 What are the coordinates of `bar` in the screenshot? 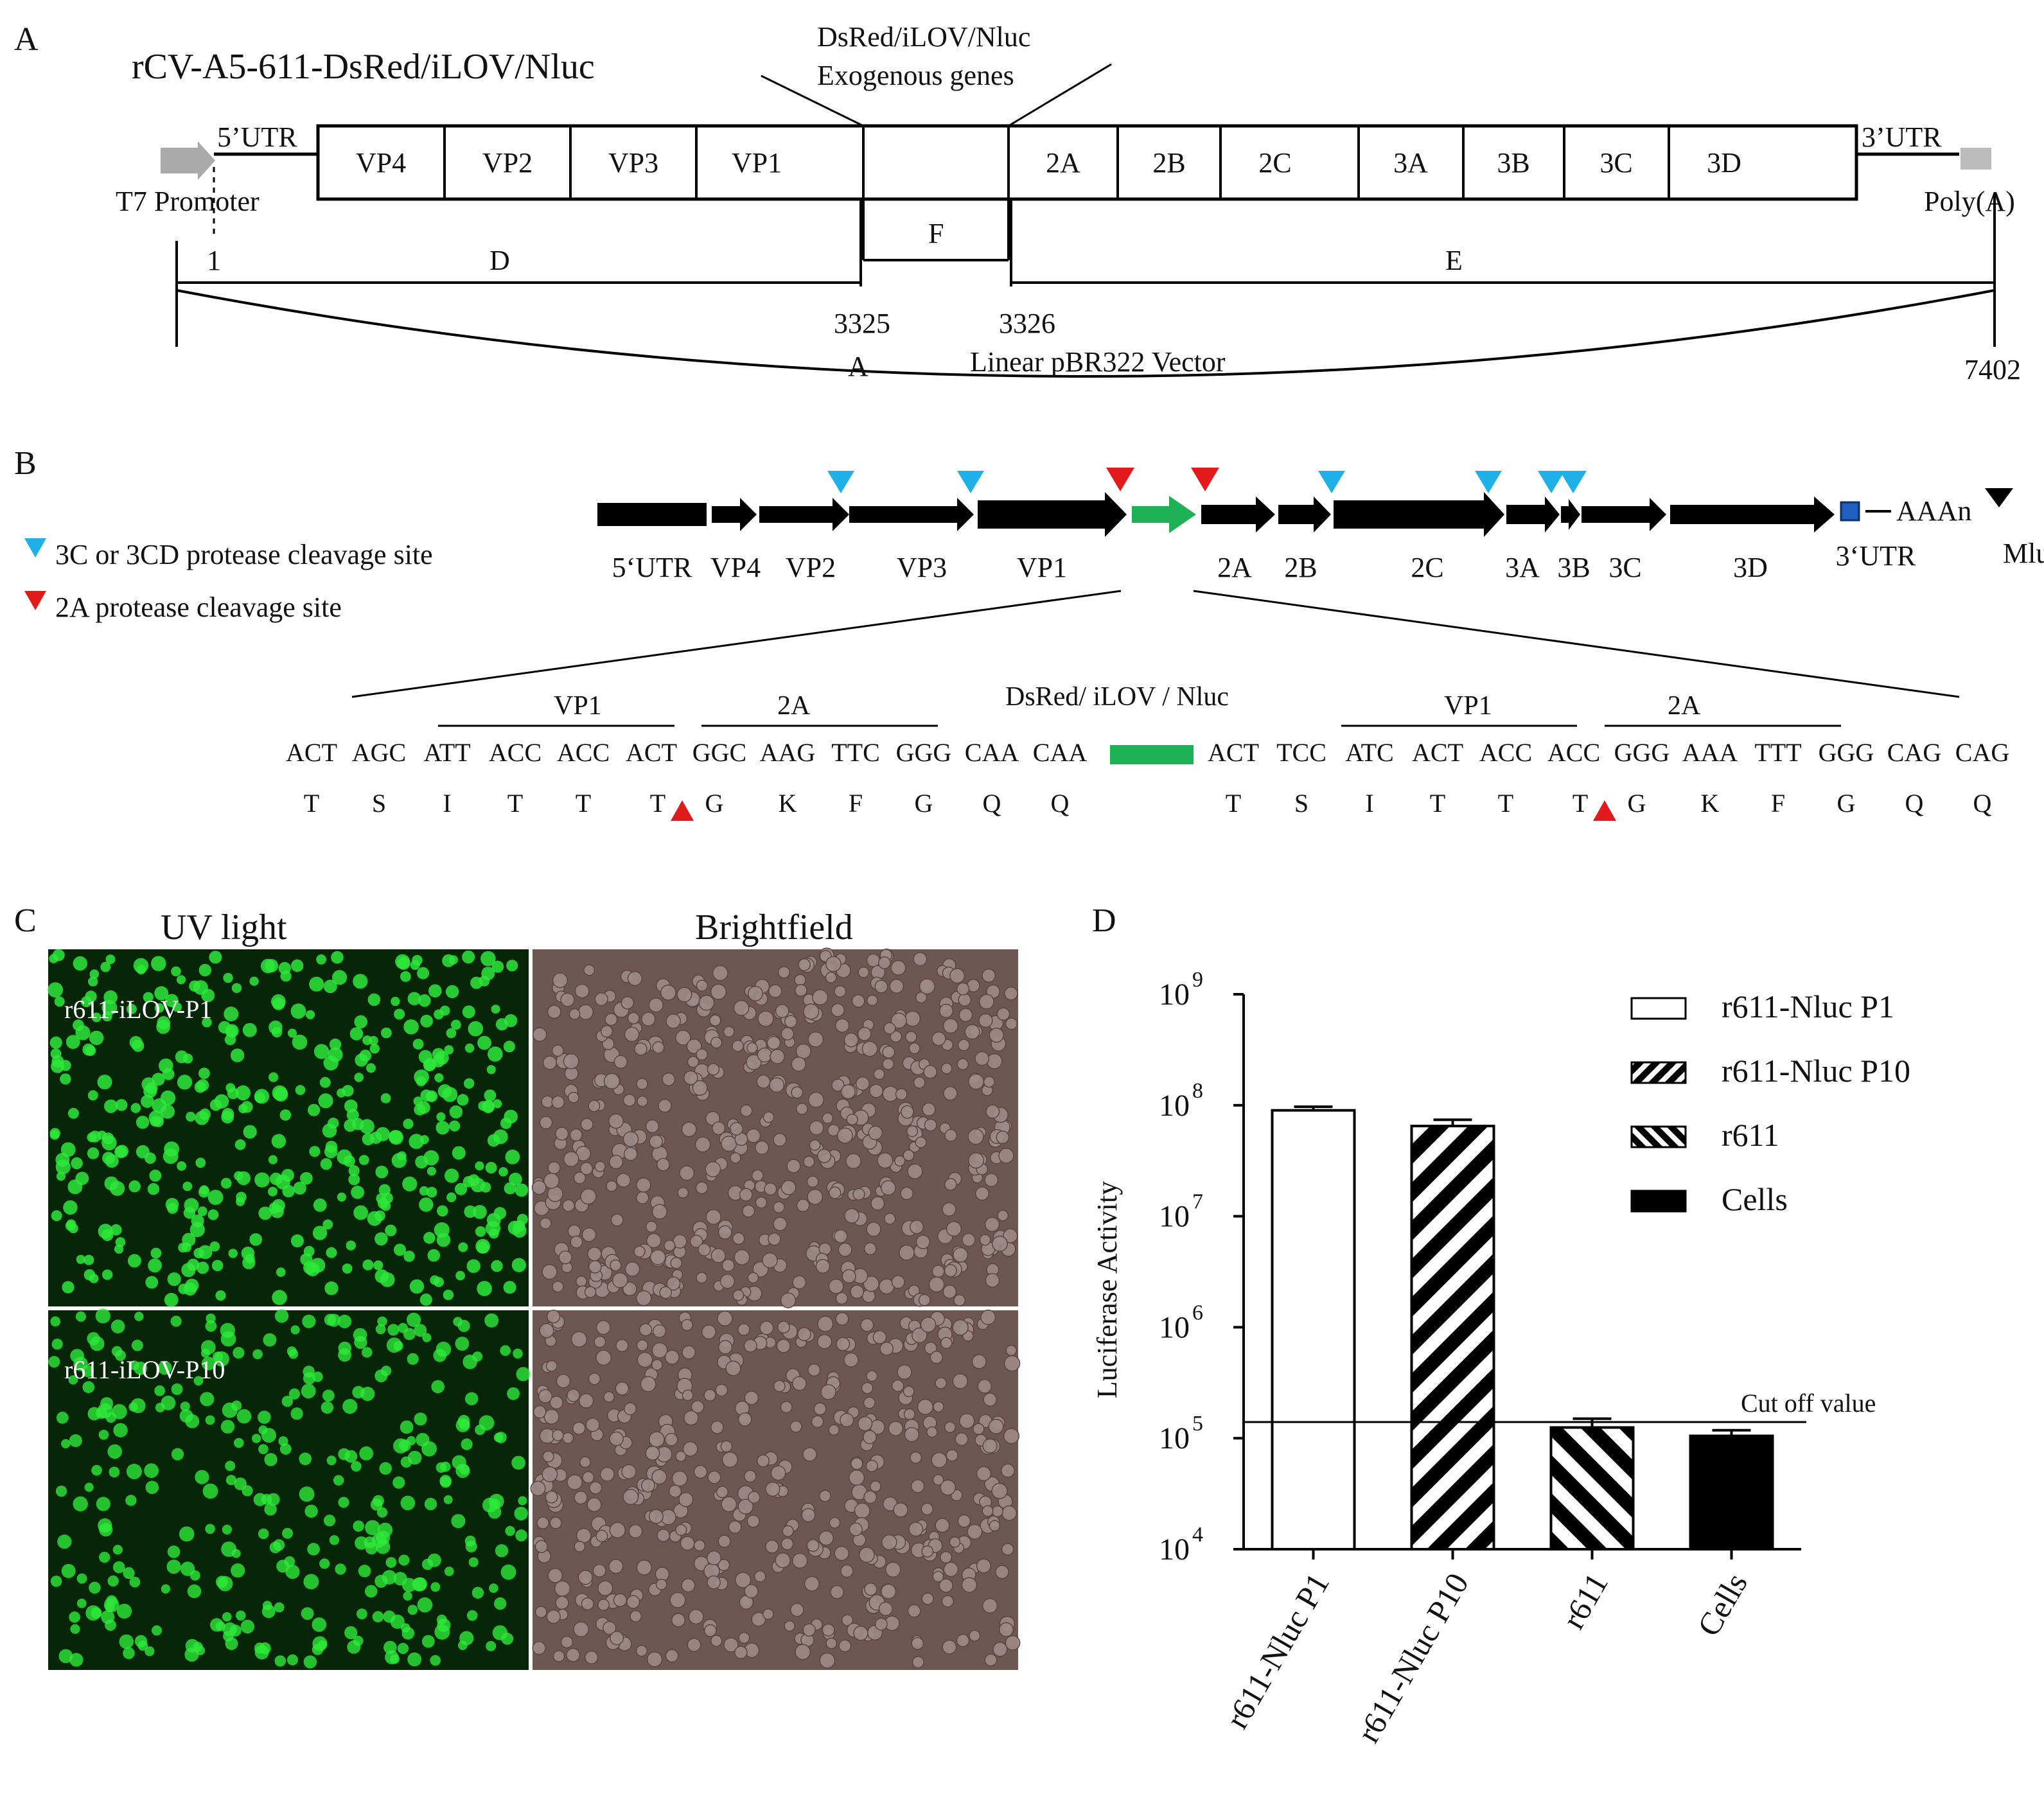 It's located at (1452, 1338).